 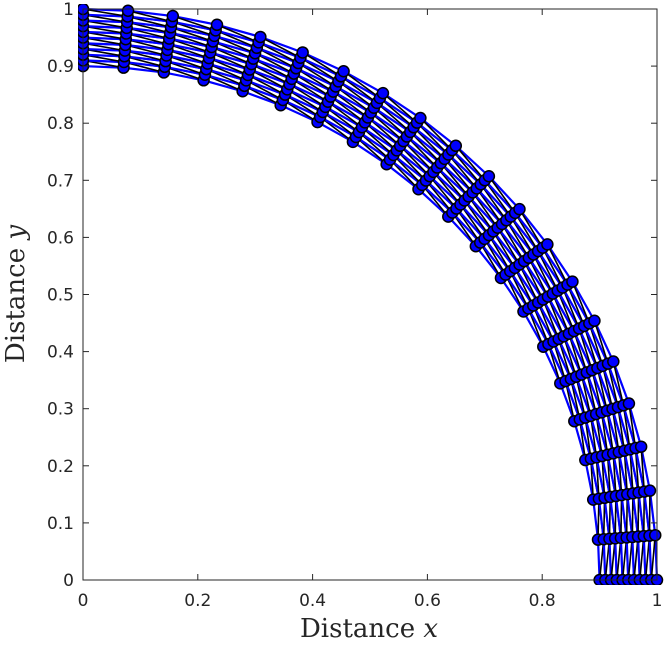 What do you see at coordinates (68, 10) in the screenshot?
I see `y-tick-label: 1` at bounding box center [68, 10].